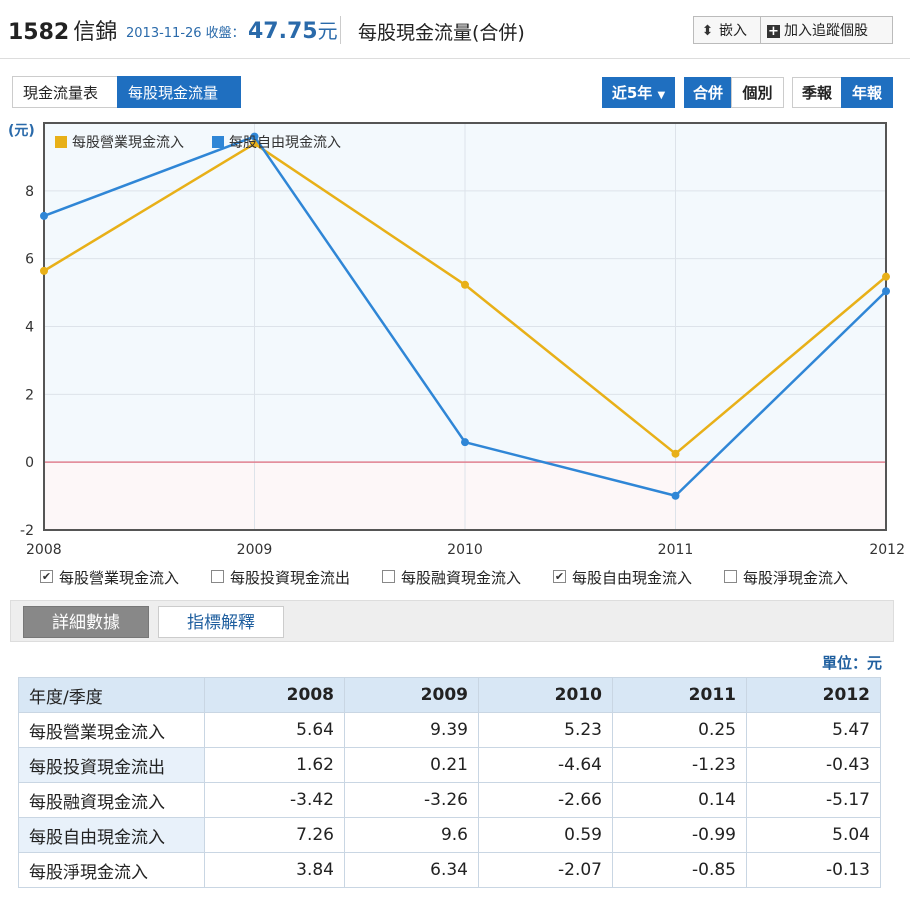 Image resolution: width=910 pixels, height=903 pixels. Describe the element at coordinates (441, 33) in the screenshot. I see `page-title: 每股現金流量(合併)` at that location.